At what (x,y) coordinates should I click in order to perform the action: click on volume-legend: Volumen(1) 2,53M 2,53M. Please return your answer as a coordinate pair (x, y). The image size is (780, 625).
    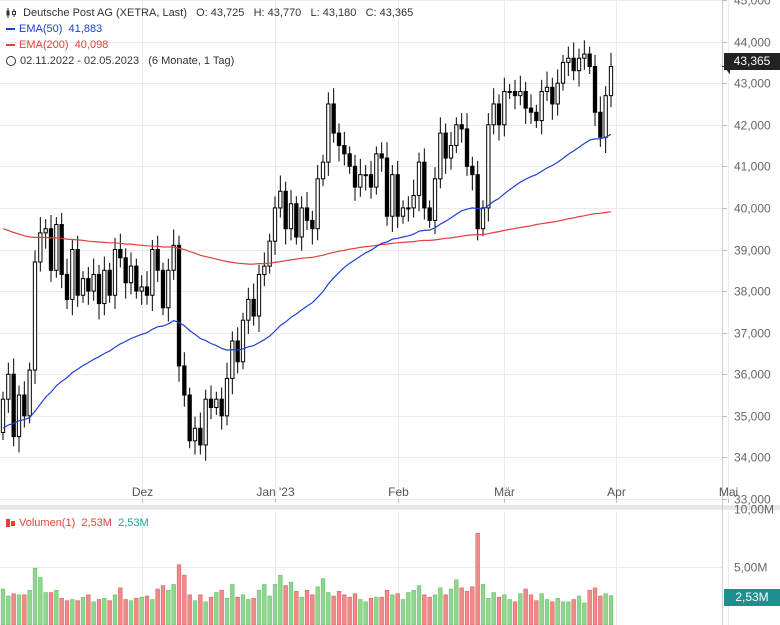
    Looking at the image, I should click on (77, 523).